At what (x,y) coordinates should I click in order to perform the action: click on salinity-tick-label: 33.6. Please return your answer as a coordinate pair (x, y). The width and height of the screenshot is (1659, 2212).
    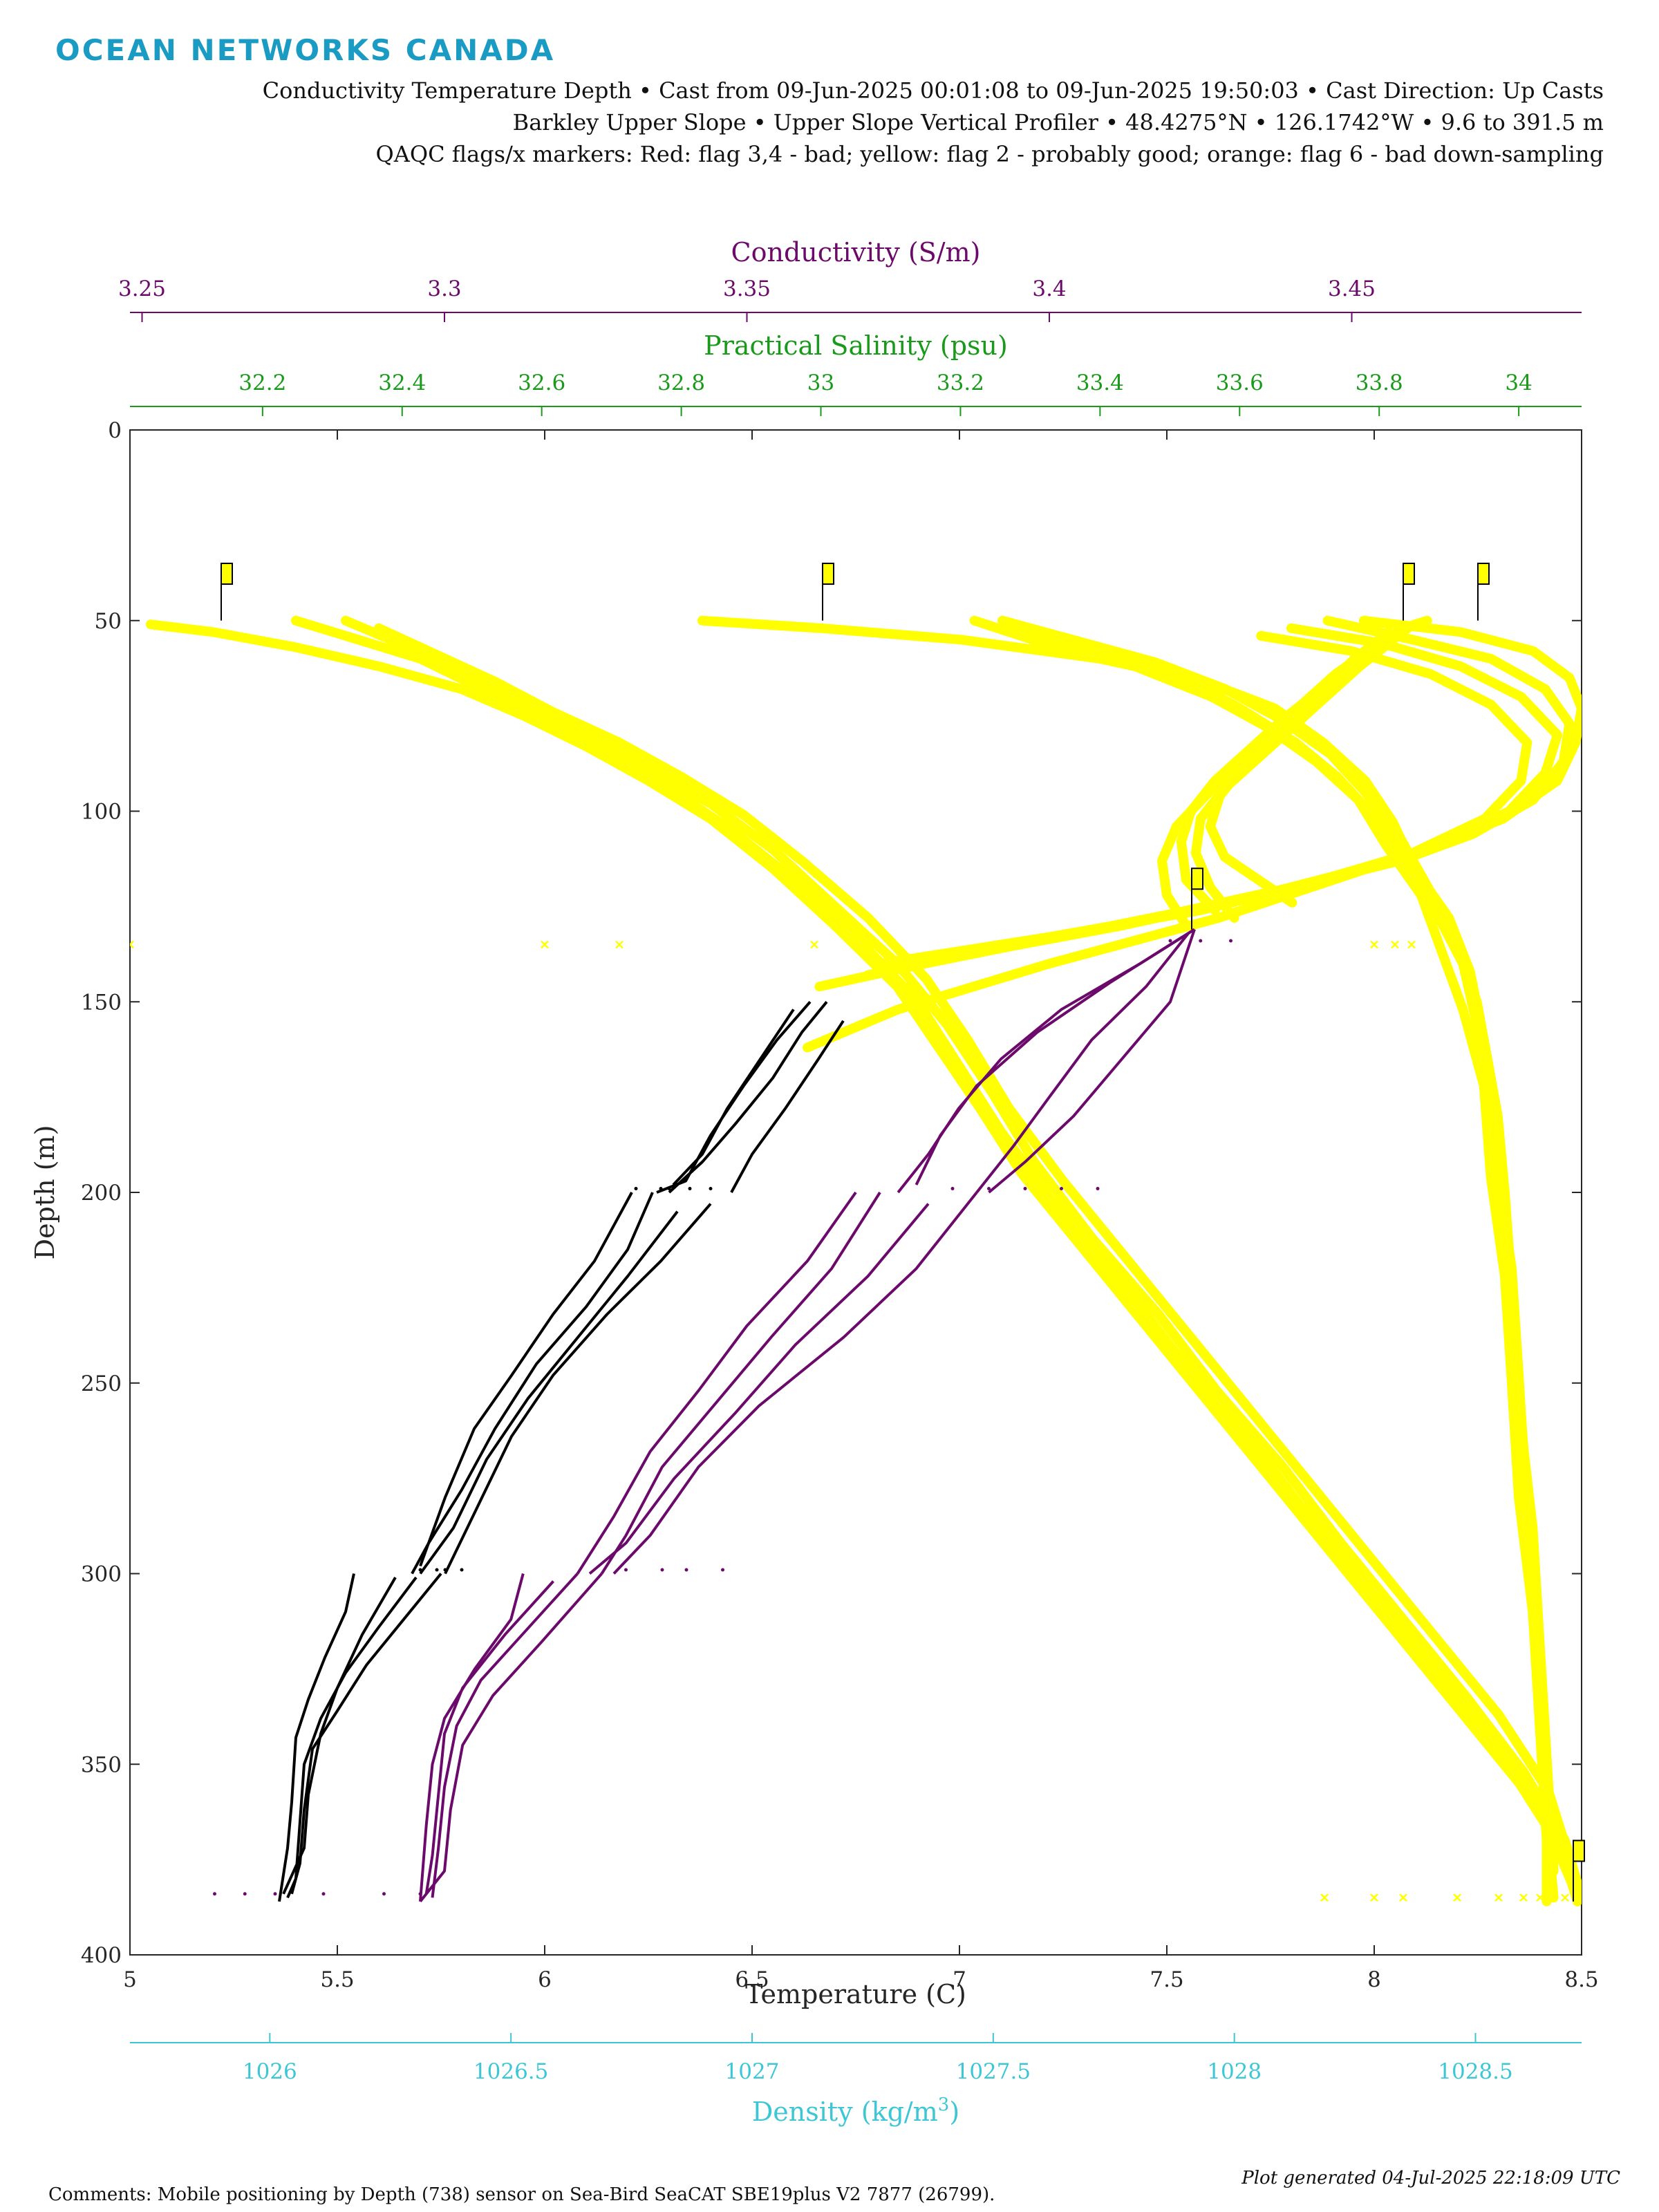
    Looking at the image, I should click on (1240, 383).